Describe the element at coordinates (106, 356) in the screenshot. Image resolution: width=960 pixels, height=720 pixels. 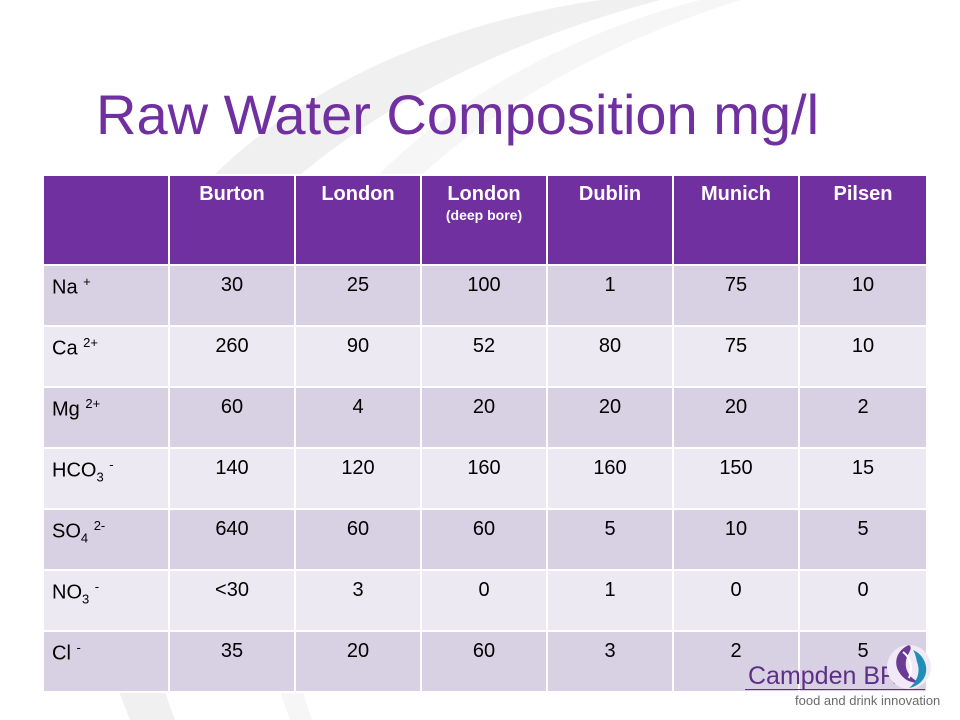
I see `ion-cell: Ca 2+` at that location.